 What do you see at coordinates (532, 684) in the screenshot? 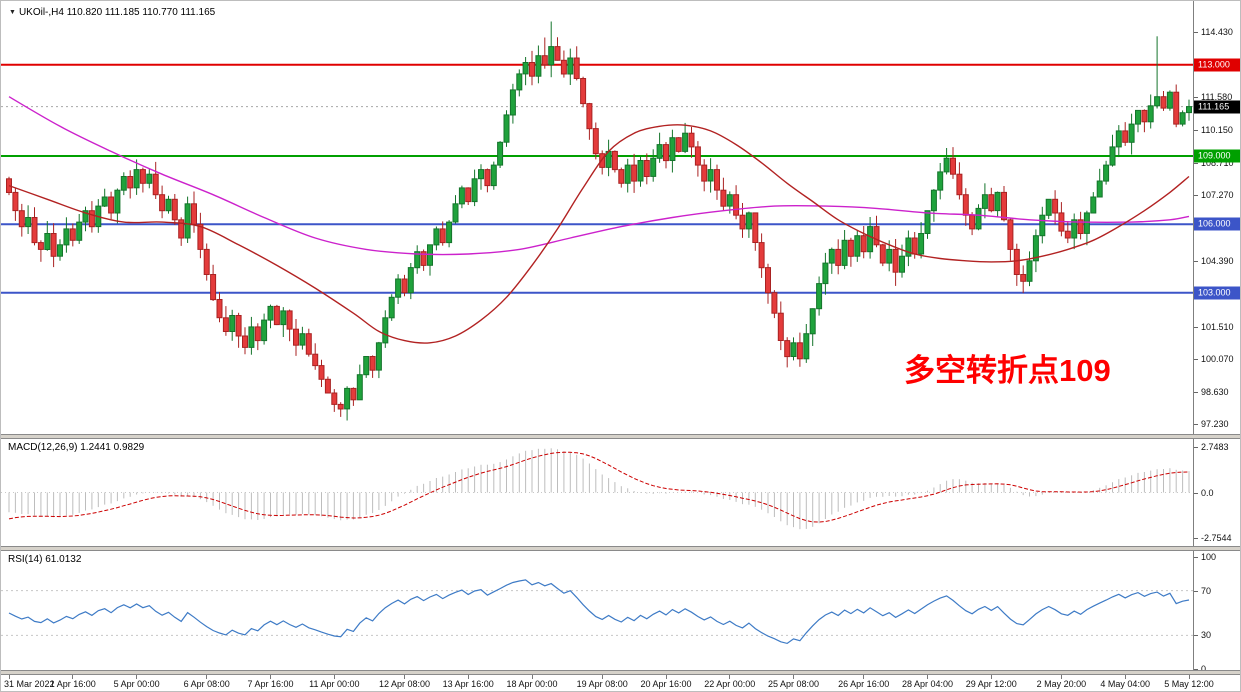
I see `time-tick-label: 18 Apr 00:00` at bounding box center [532, 684].